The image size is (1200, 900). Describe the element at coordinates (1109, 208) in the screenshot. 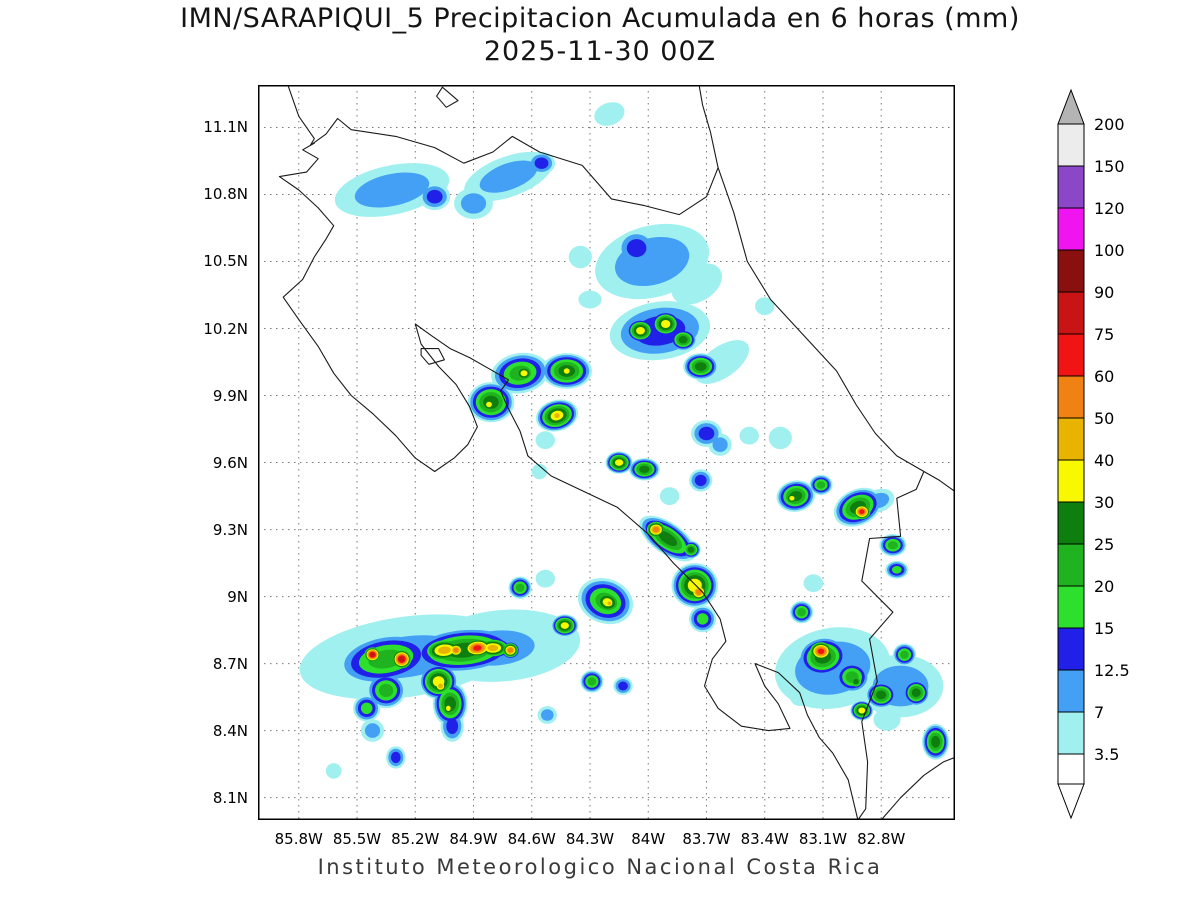

I see `colorbar-tick-label: 120` at that location.